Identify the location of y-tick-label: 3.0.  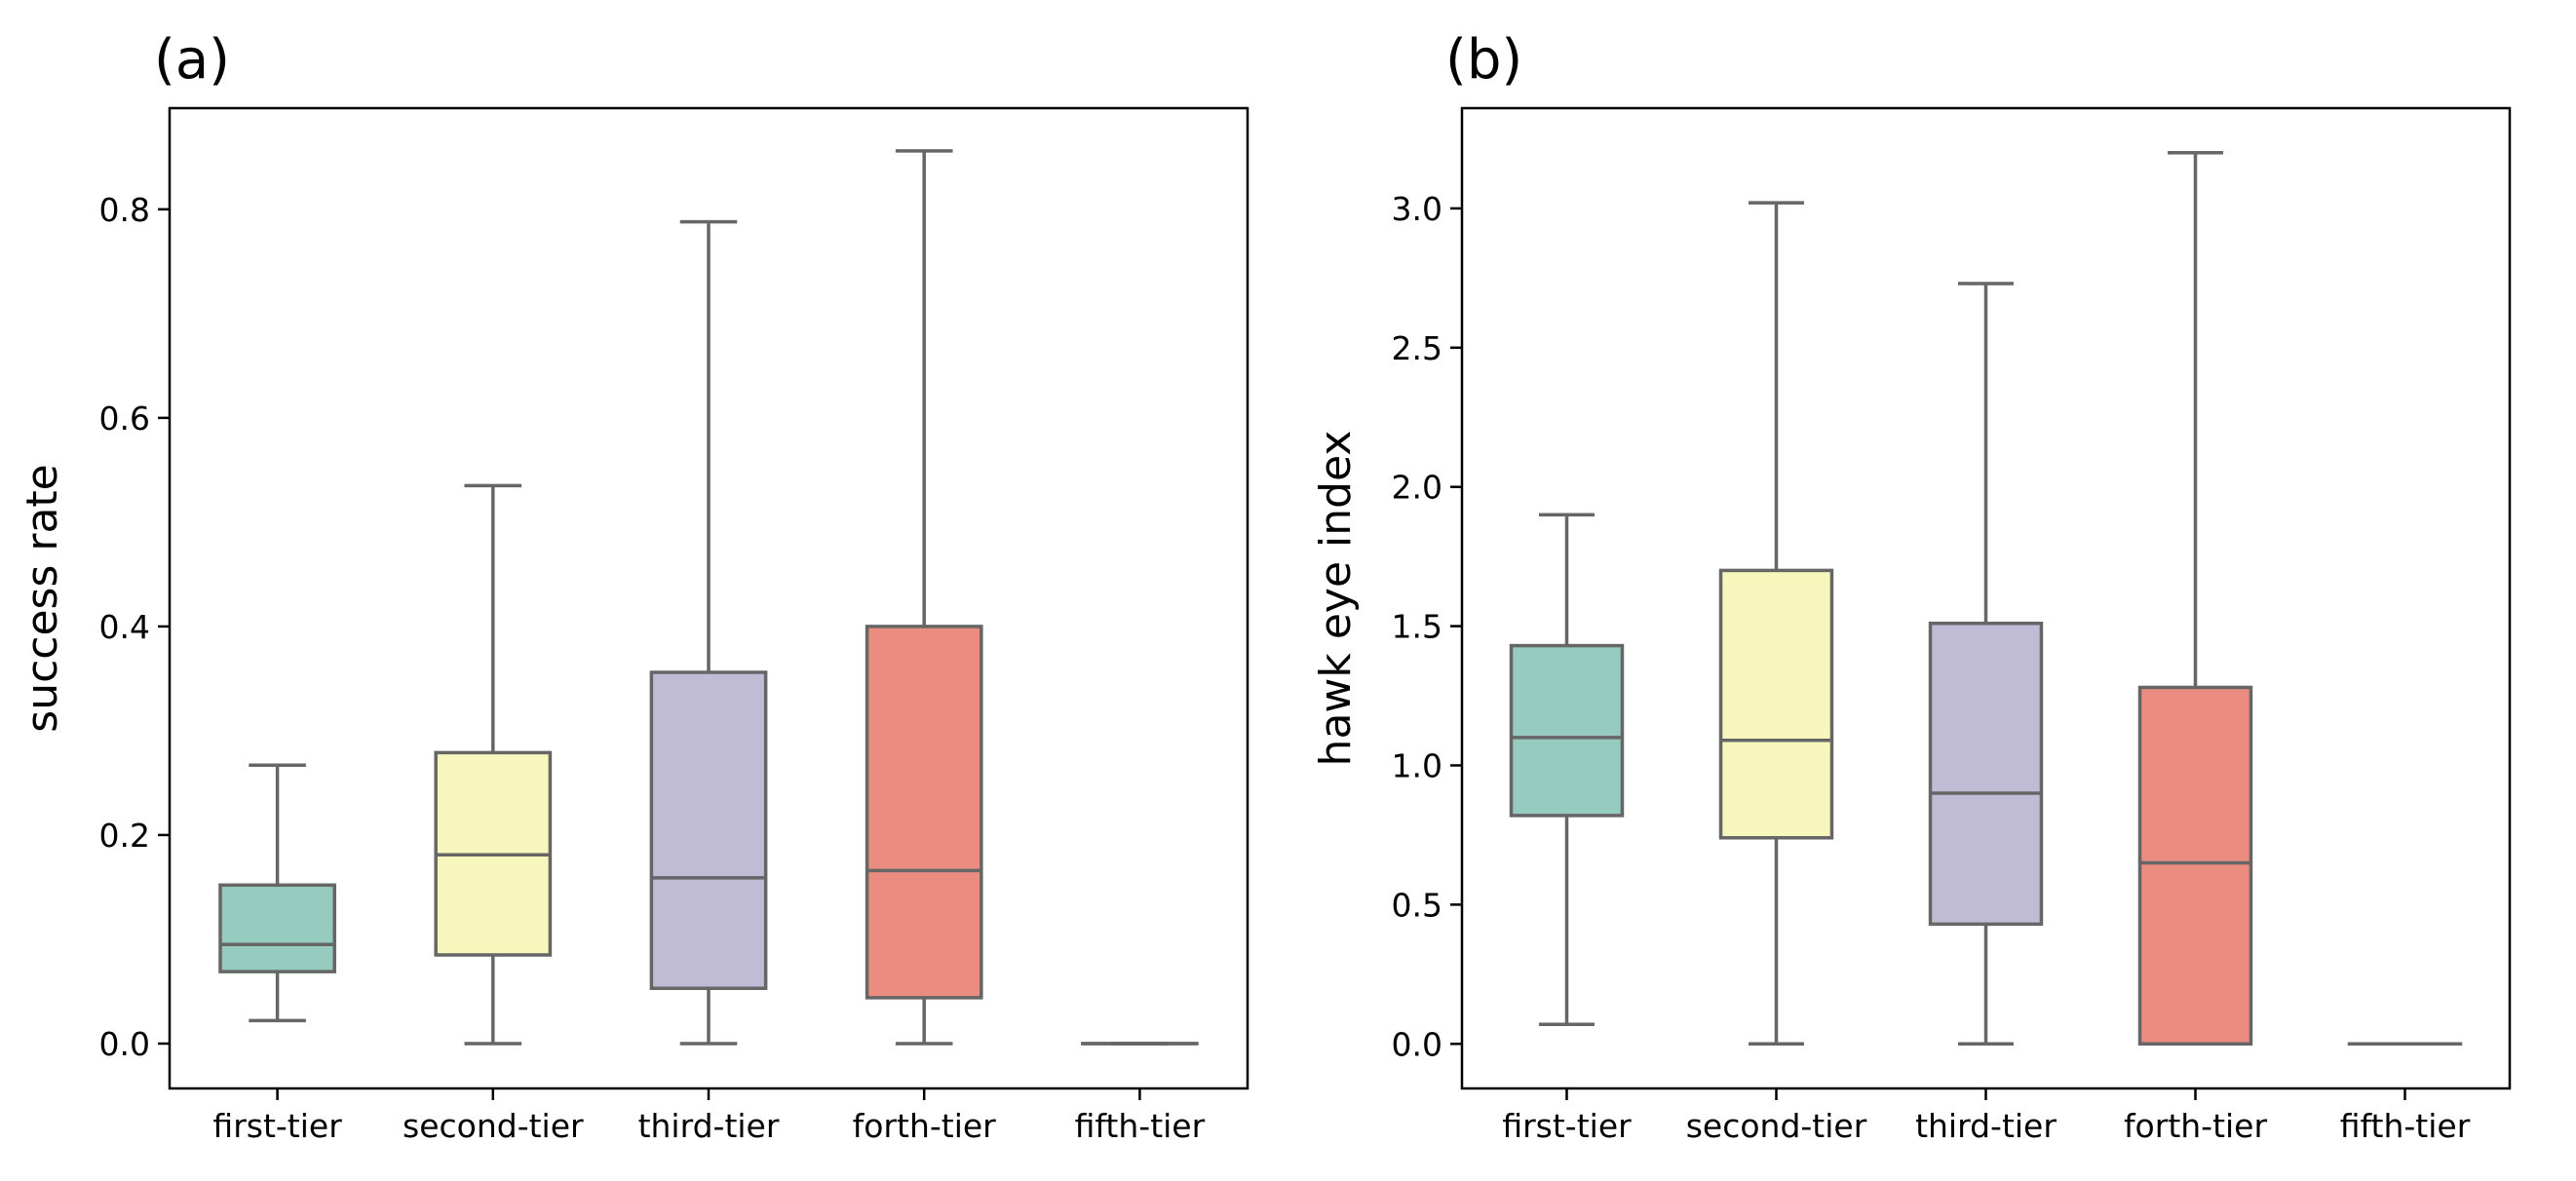
(1417, 209).